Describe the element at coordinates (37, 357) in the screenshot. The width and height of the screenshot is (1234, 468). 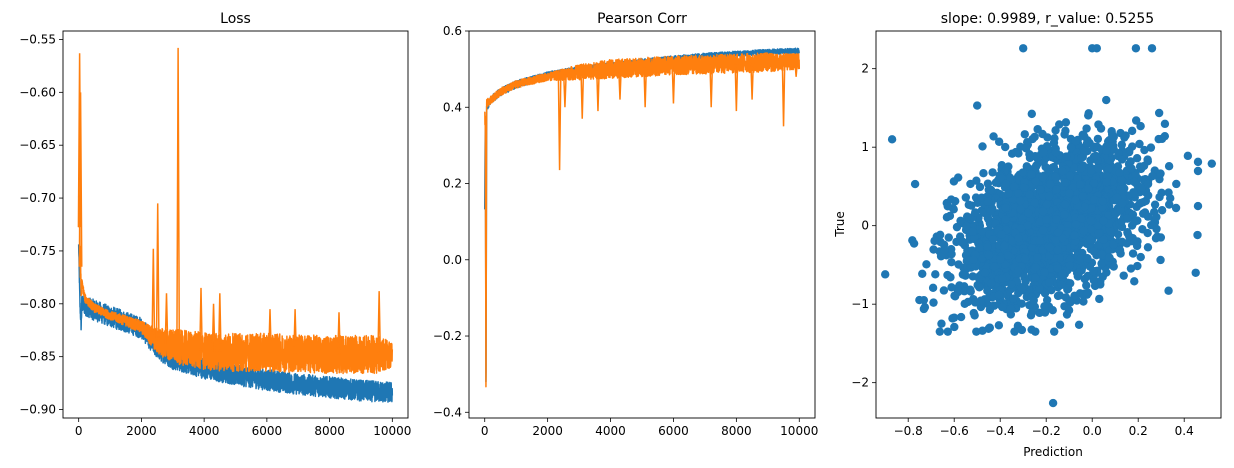
I see `y-tick-label: −0.85` at that location.